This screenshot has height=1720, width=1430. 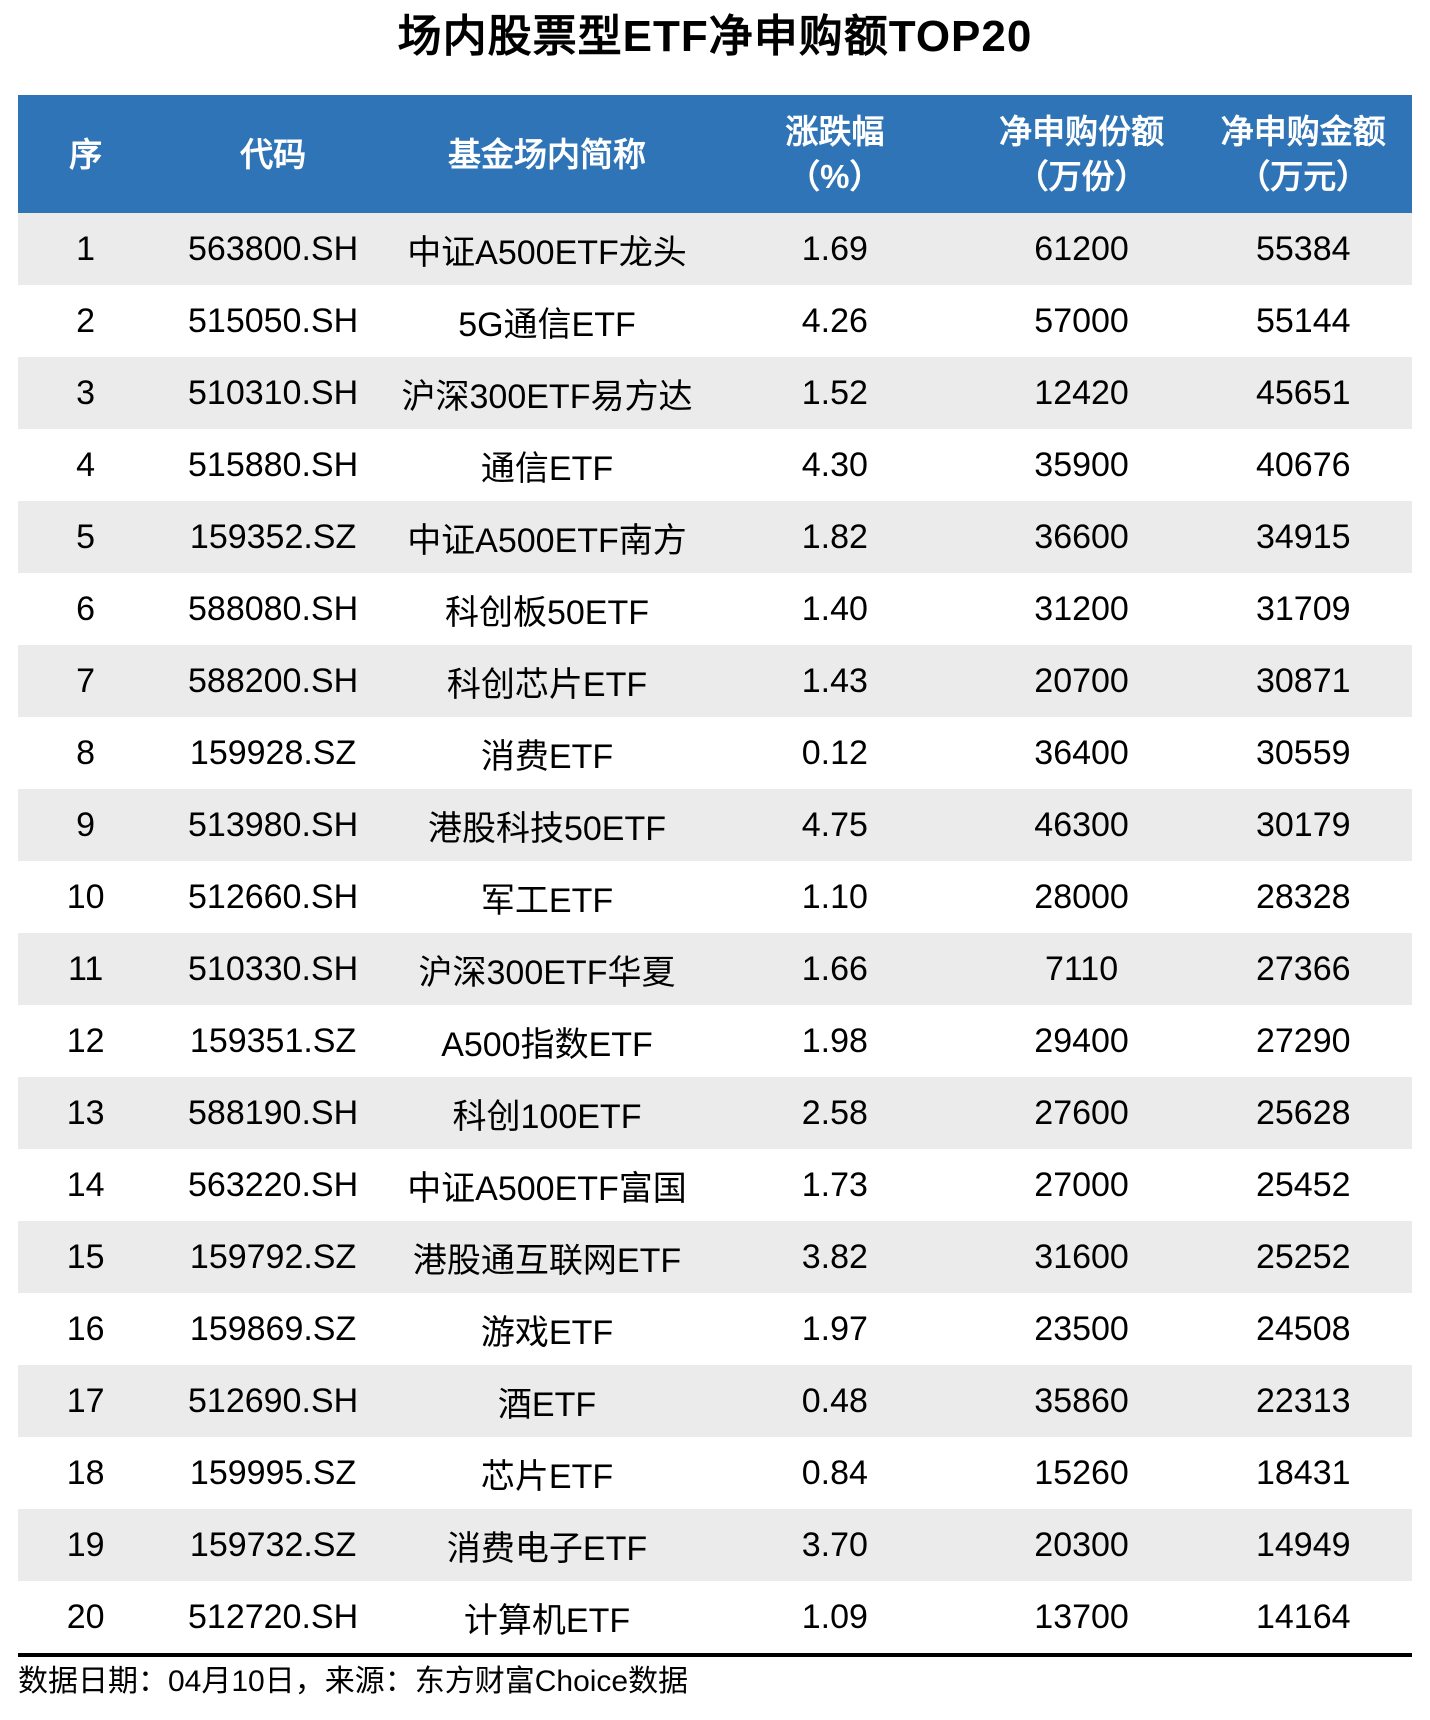 What do you see at coordinates (86, 537) in the screenshot?
I see `cell-rank: 5` at bounding box center [86, 537].